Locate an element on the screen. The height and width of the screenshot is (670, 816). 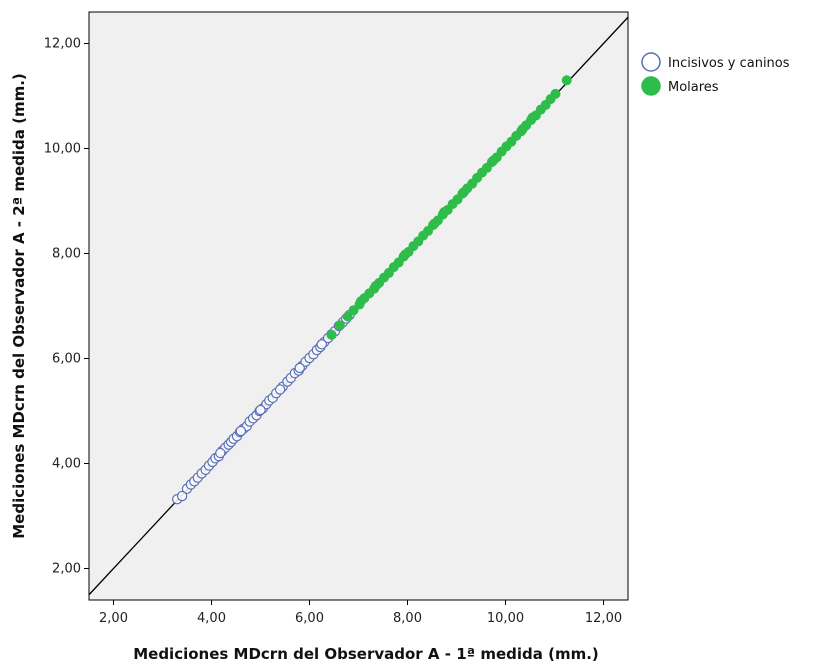
x-tick-label: 4,00 is located at coordinates (211, 618).